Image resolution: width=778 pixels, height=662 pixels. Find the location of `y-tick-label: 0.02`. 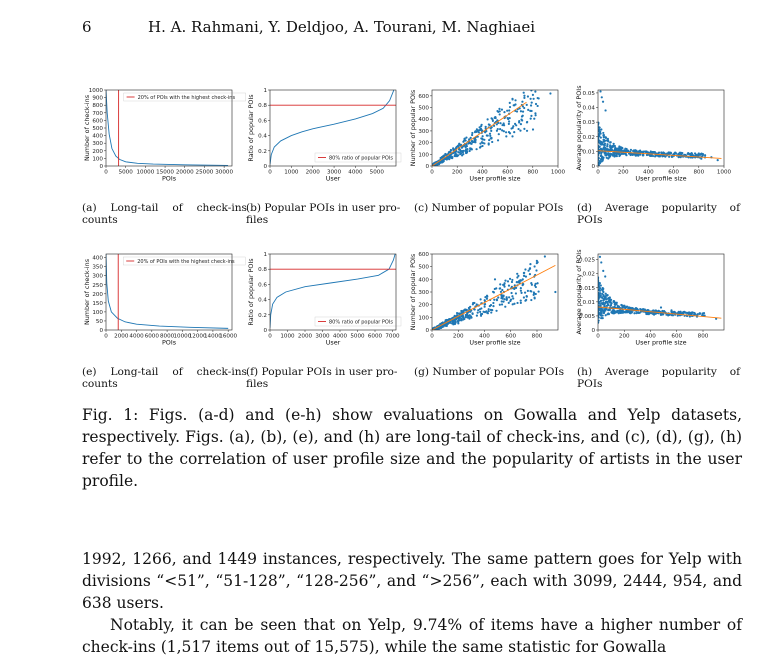

y-tick-label: 0.02 is located at coordinates (589, 275).